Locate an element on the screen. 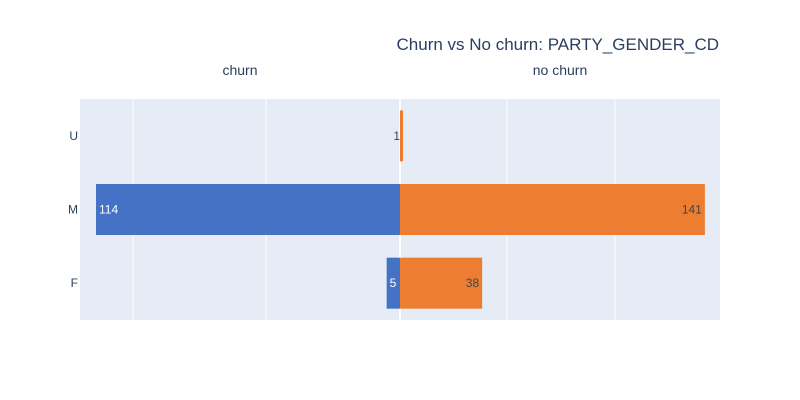  chart-title: Churn vs No churn: PARTY_GENDER_CD is located at coordinates (558, 44).